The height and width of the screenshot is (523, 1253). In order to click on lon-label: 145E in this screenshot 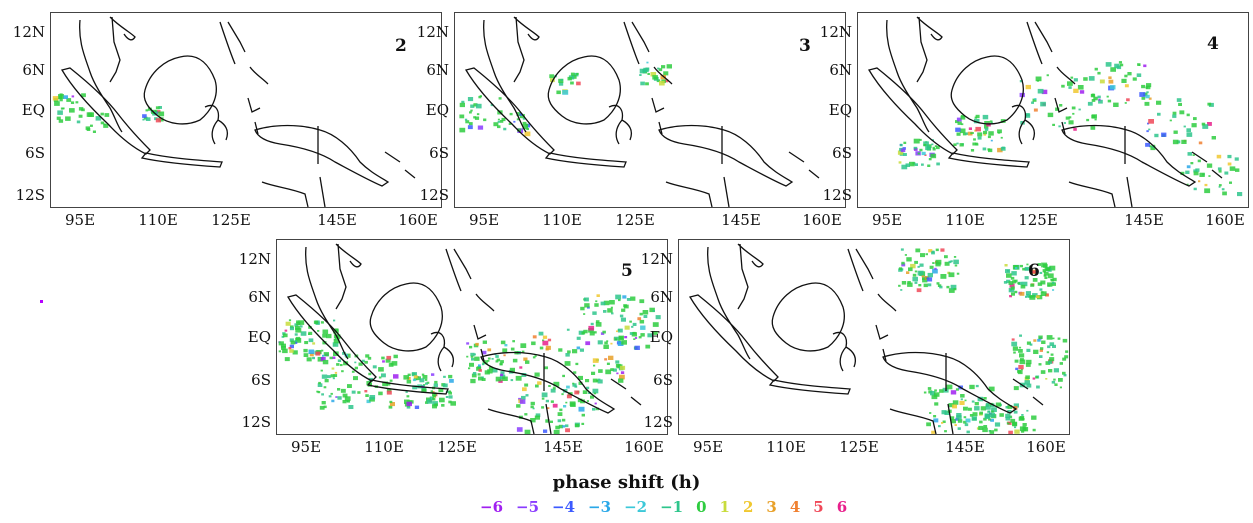, I will do `click(965, 447)`.